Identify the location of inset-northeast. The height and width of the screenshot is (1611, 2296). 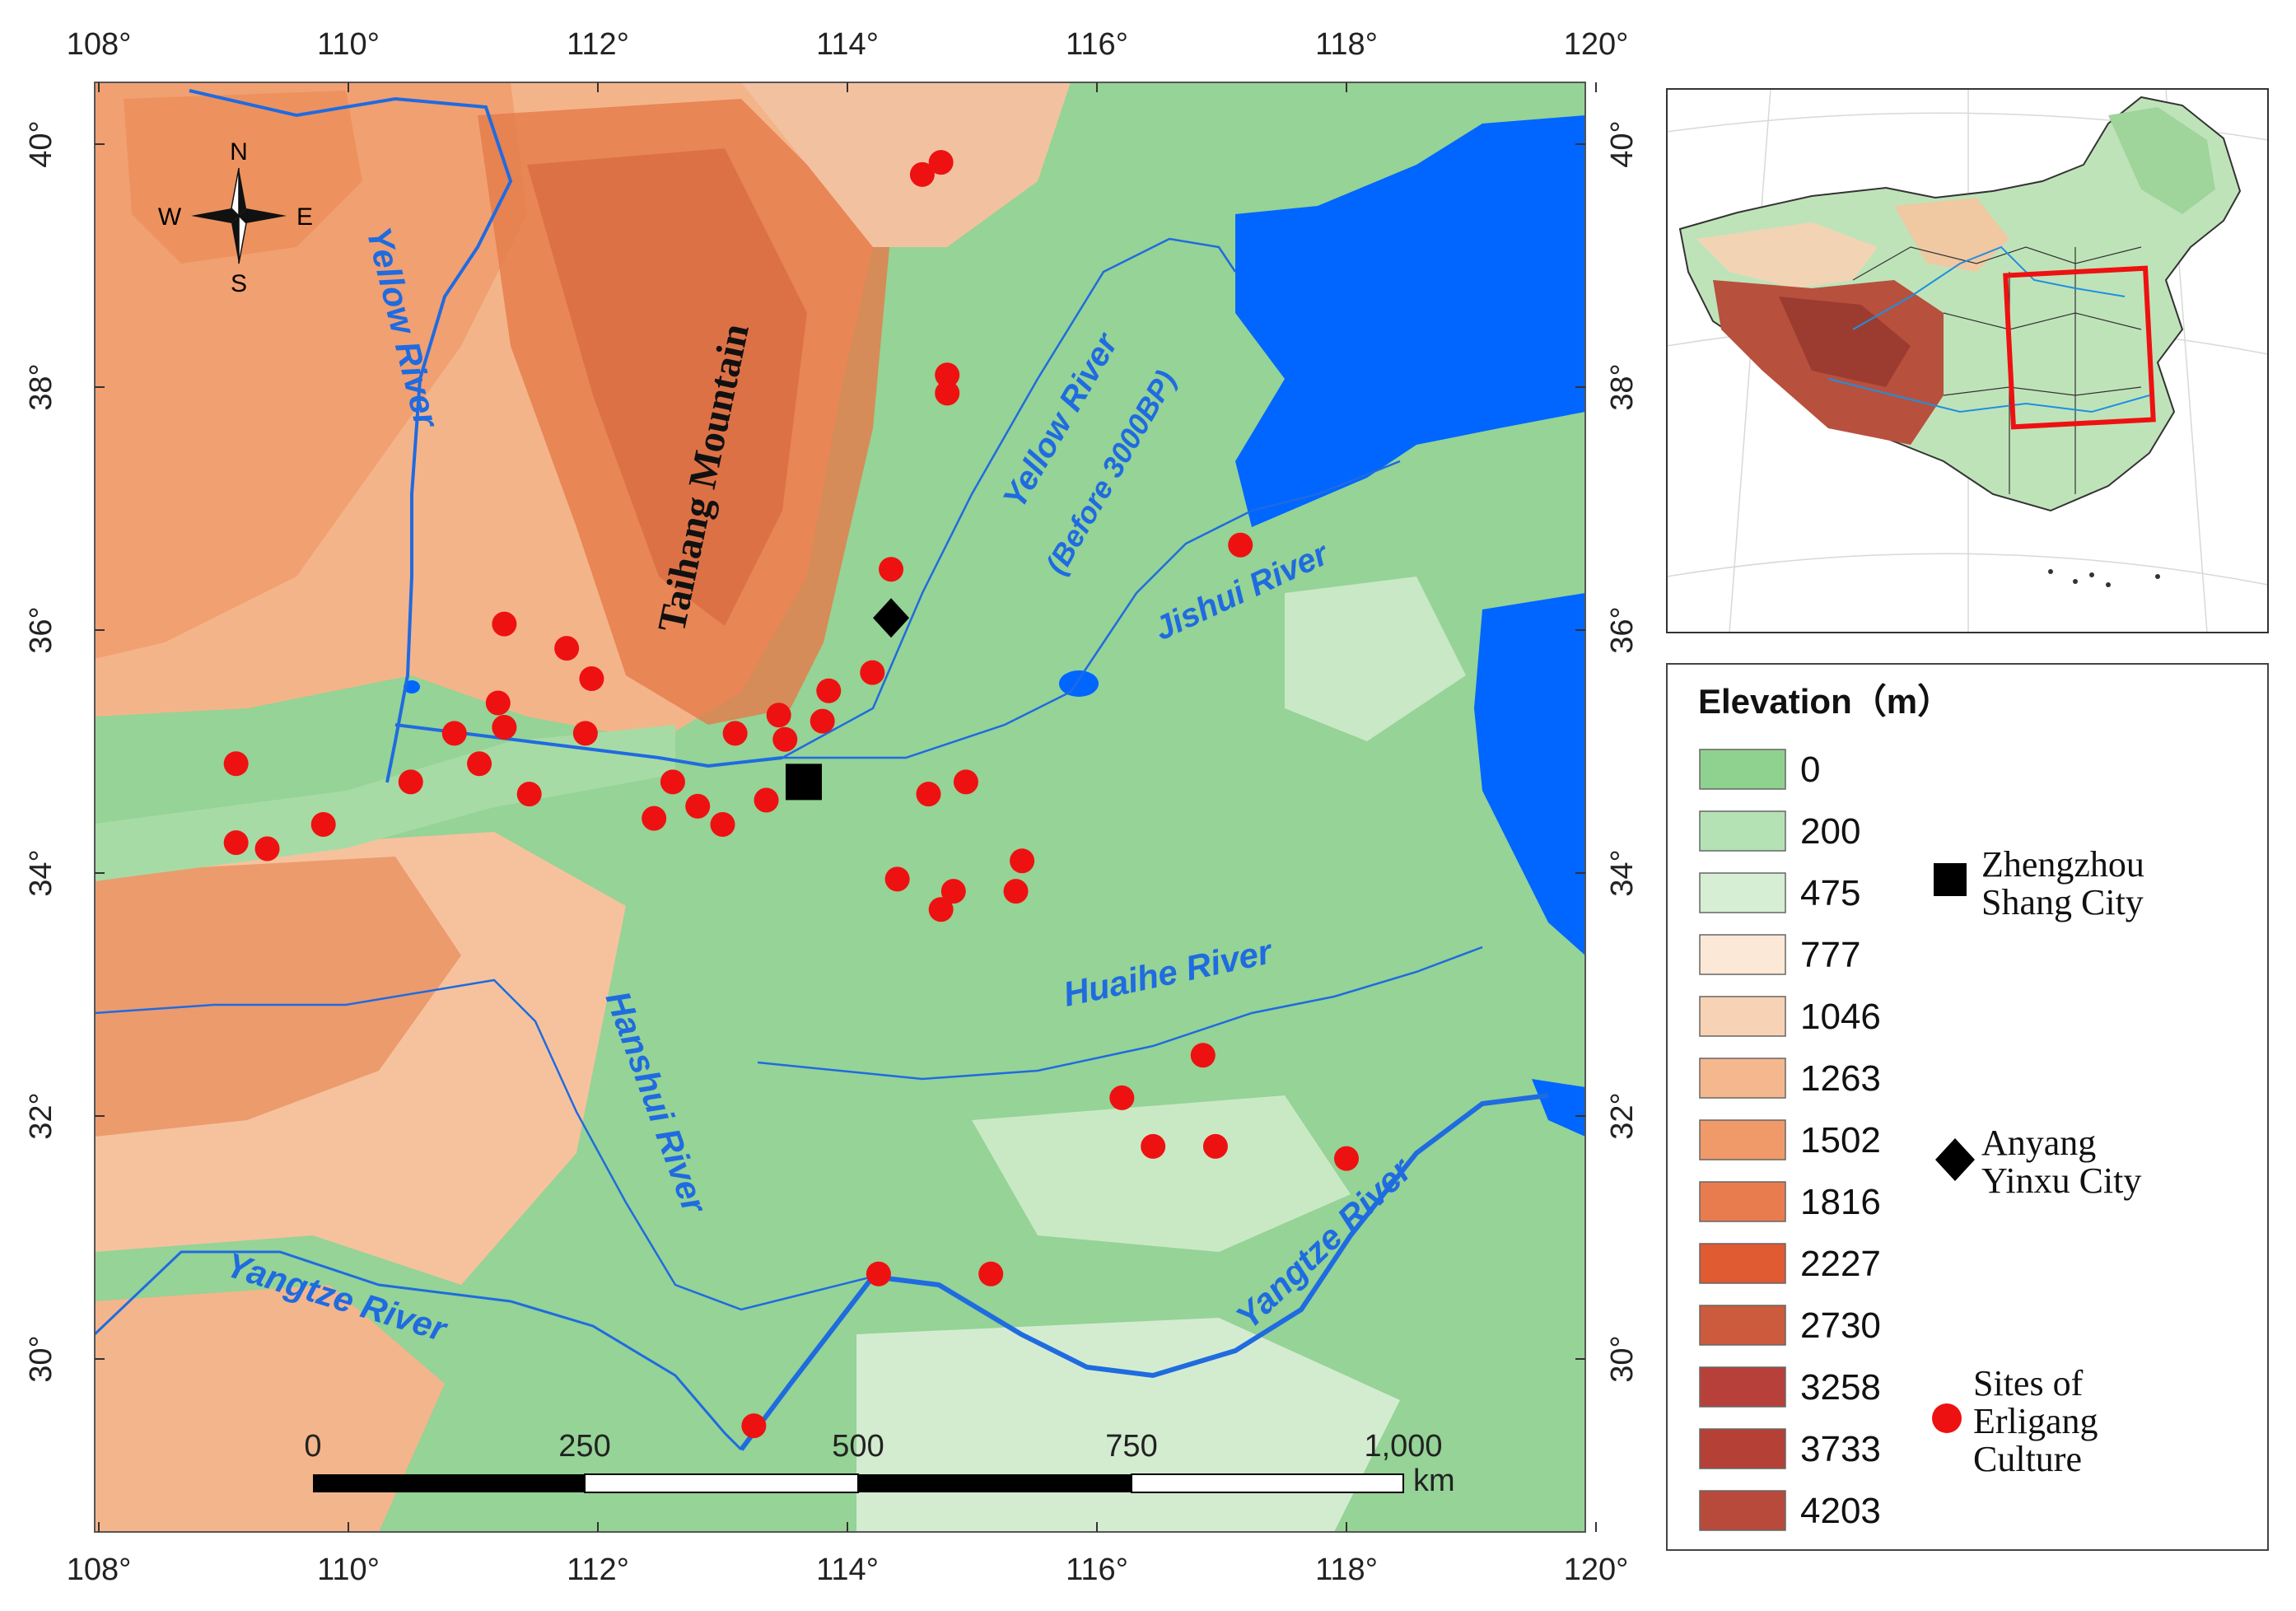
(2161, 160).